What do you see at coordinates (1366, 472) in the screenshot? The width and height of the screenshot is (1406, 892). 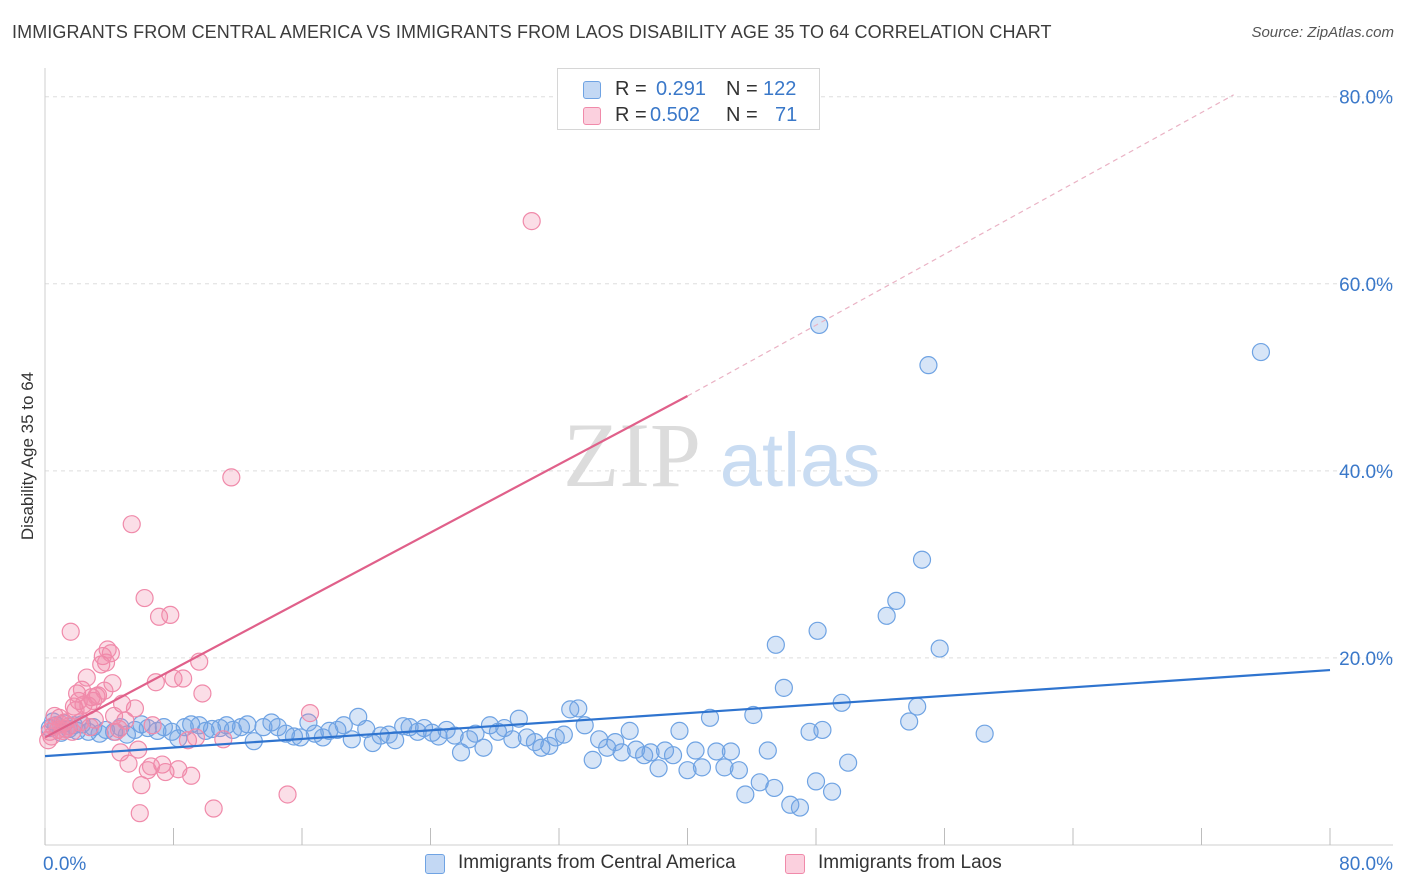 I see `y-tick-label: 40.0%` at bounding box center [1366, 472].